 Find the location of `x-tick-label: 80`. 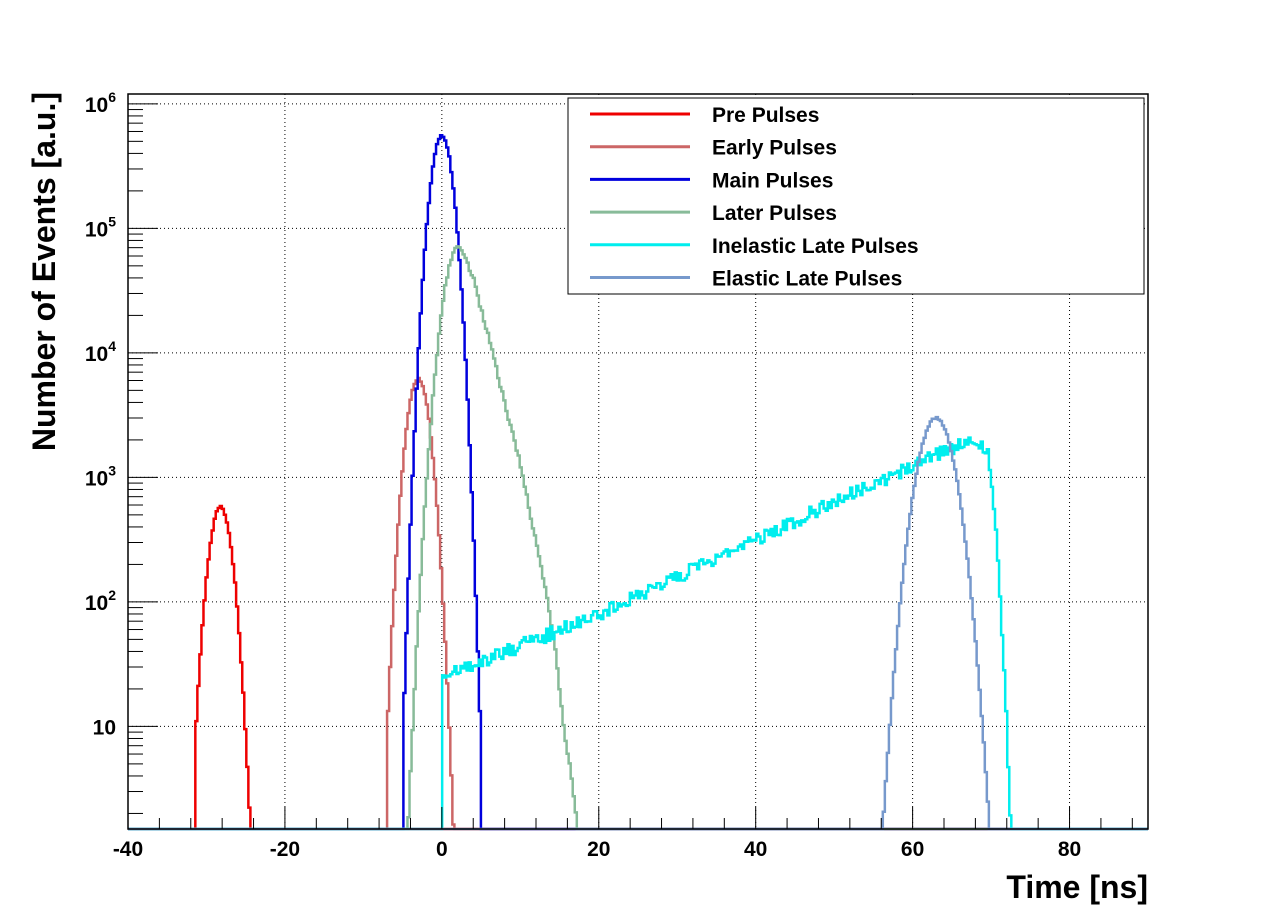

x-tick-label: 80 is located at coordinates (1069, 849).